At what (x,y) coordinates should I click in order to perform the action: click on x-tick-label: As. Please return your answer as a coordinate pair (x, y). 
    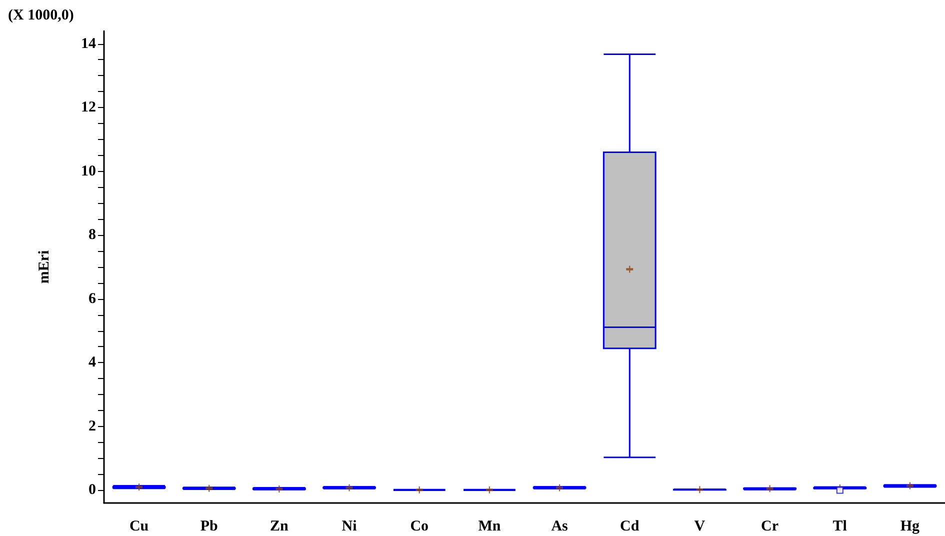
    Looking at the image, I should click on (559, 526).